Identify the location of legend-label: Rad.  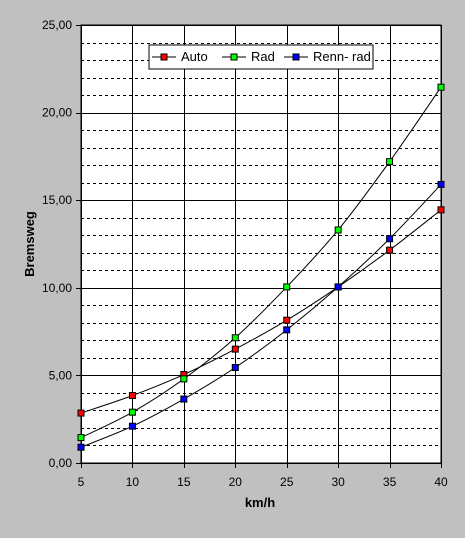
(263, 56).